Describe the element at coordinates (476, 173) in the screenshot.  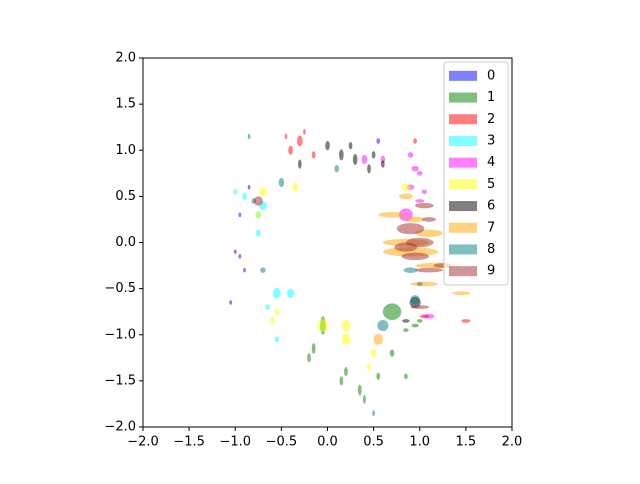
I see `legend: 0 1 2 3 4 5 6 7 8 9` at that location.